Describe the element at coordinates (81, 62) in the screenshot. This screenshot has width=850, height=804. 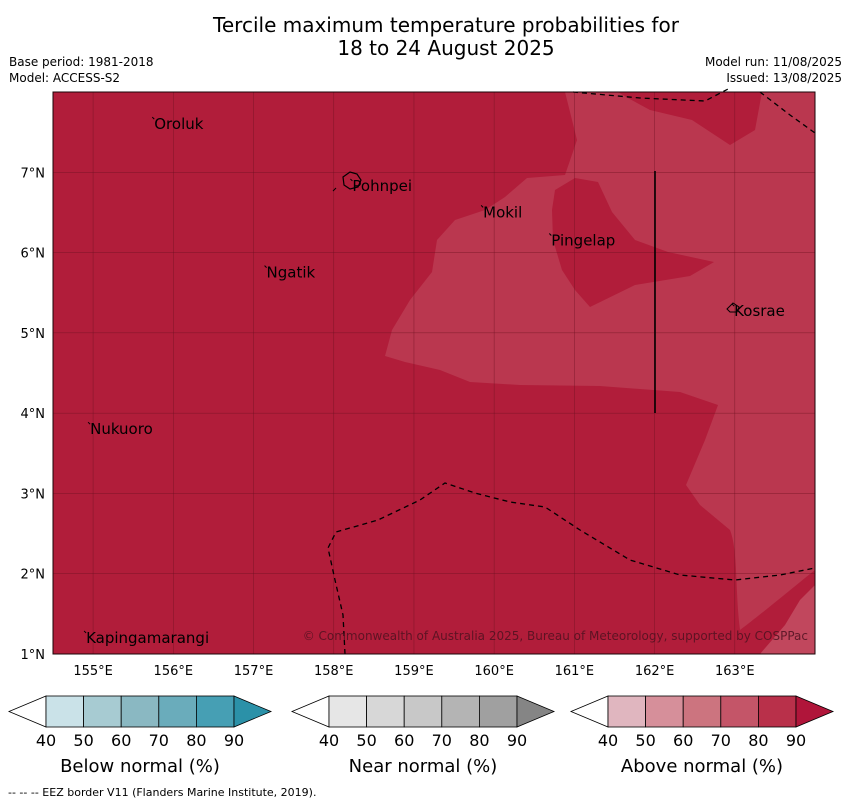
I see `base-period-text: Base period: 1981-2018` at that location.